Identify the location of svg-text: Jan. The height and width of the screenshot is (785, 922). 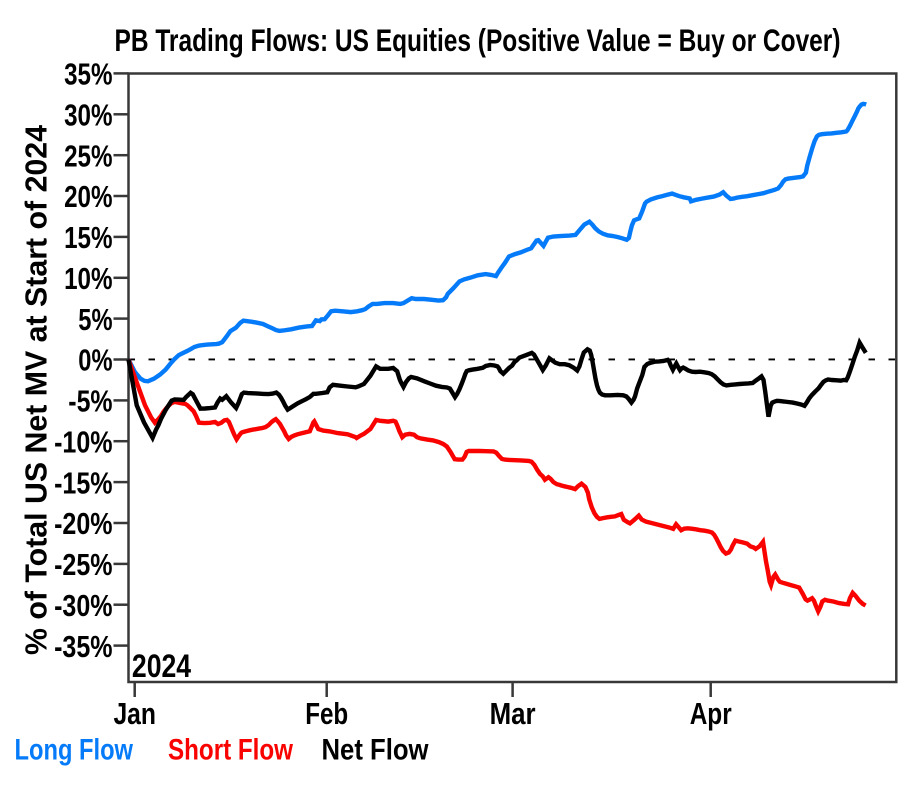
(134, 714).